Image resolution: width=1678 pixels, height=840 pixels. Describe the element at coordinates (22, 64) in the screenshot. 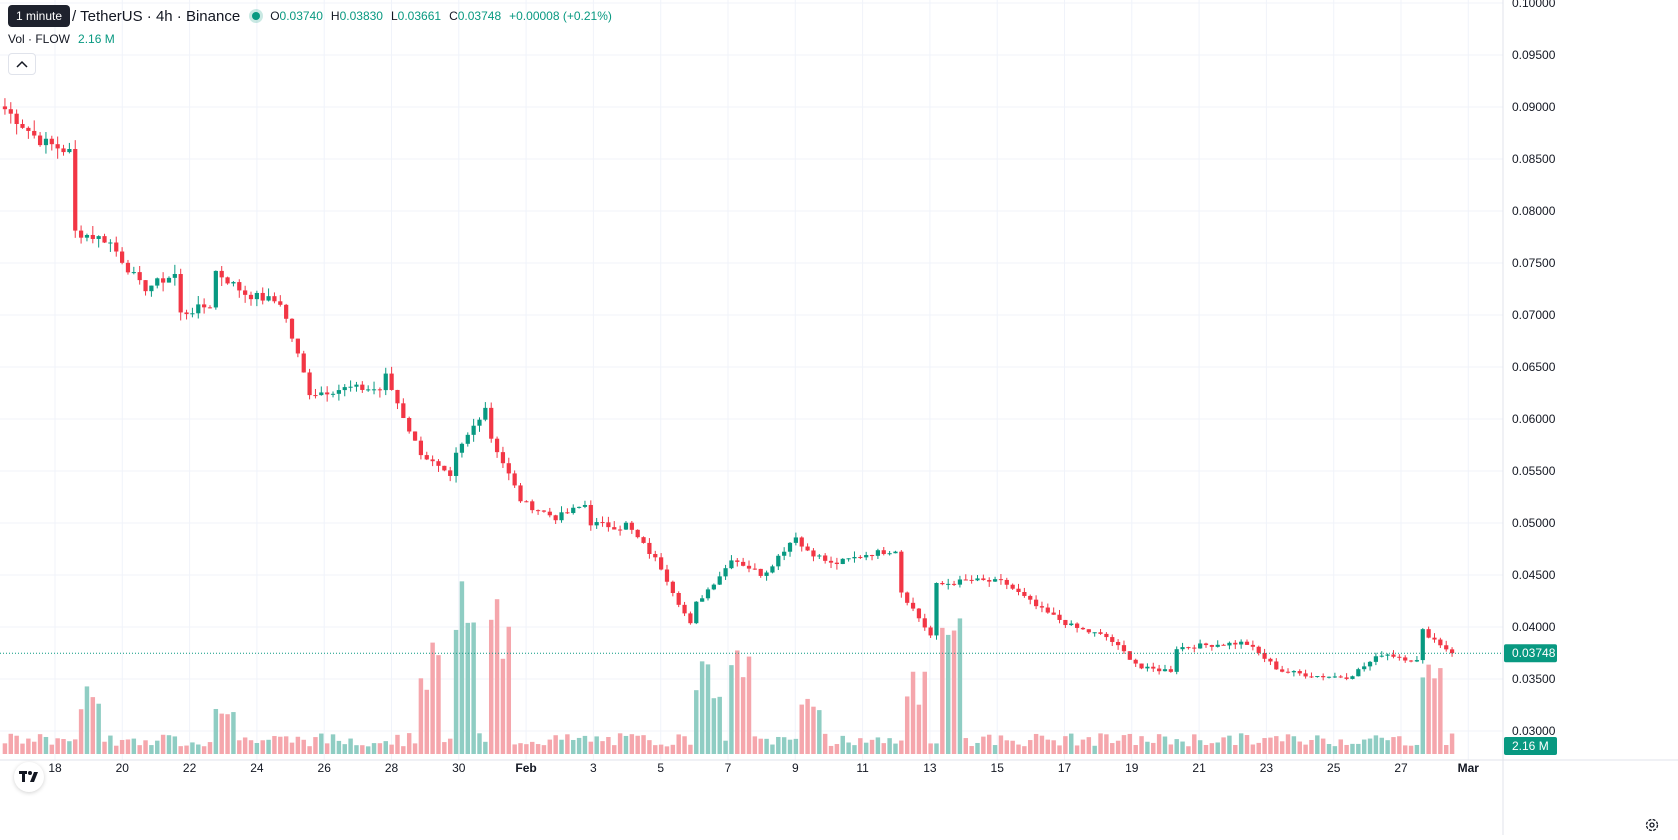

I see `collapse-legend-button` at that location.